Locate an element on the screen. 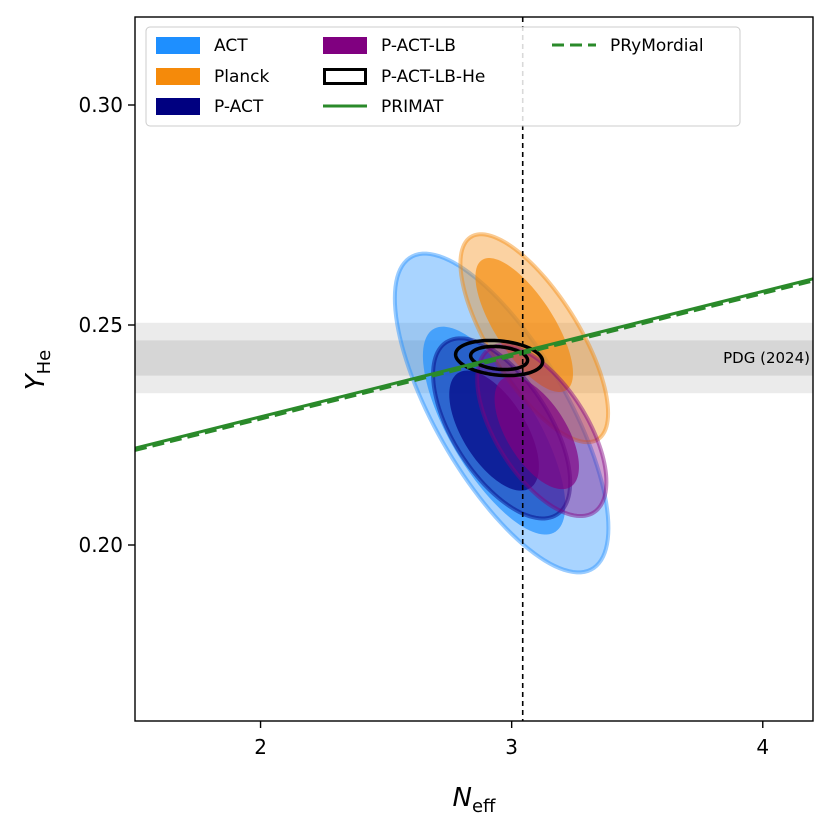 Image resolution: width=831 pixels, height=830 pixels. contour-p-act-inner is located at coordinates (494, 430).